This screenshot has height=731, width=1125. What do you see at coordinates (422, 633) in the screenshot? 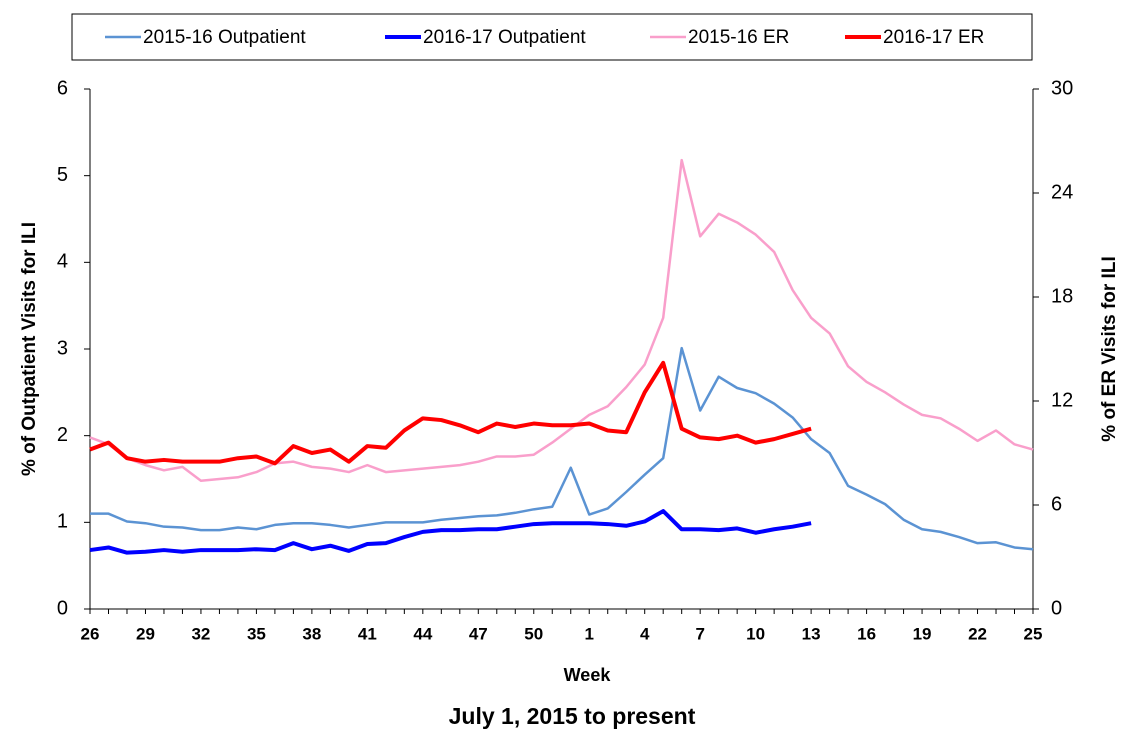
I see `x-tick-label: 44` at bounding box center [422, 633].